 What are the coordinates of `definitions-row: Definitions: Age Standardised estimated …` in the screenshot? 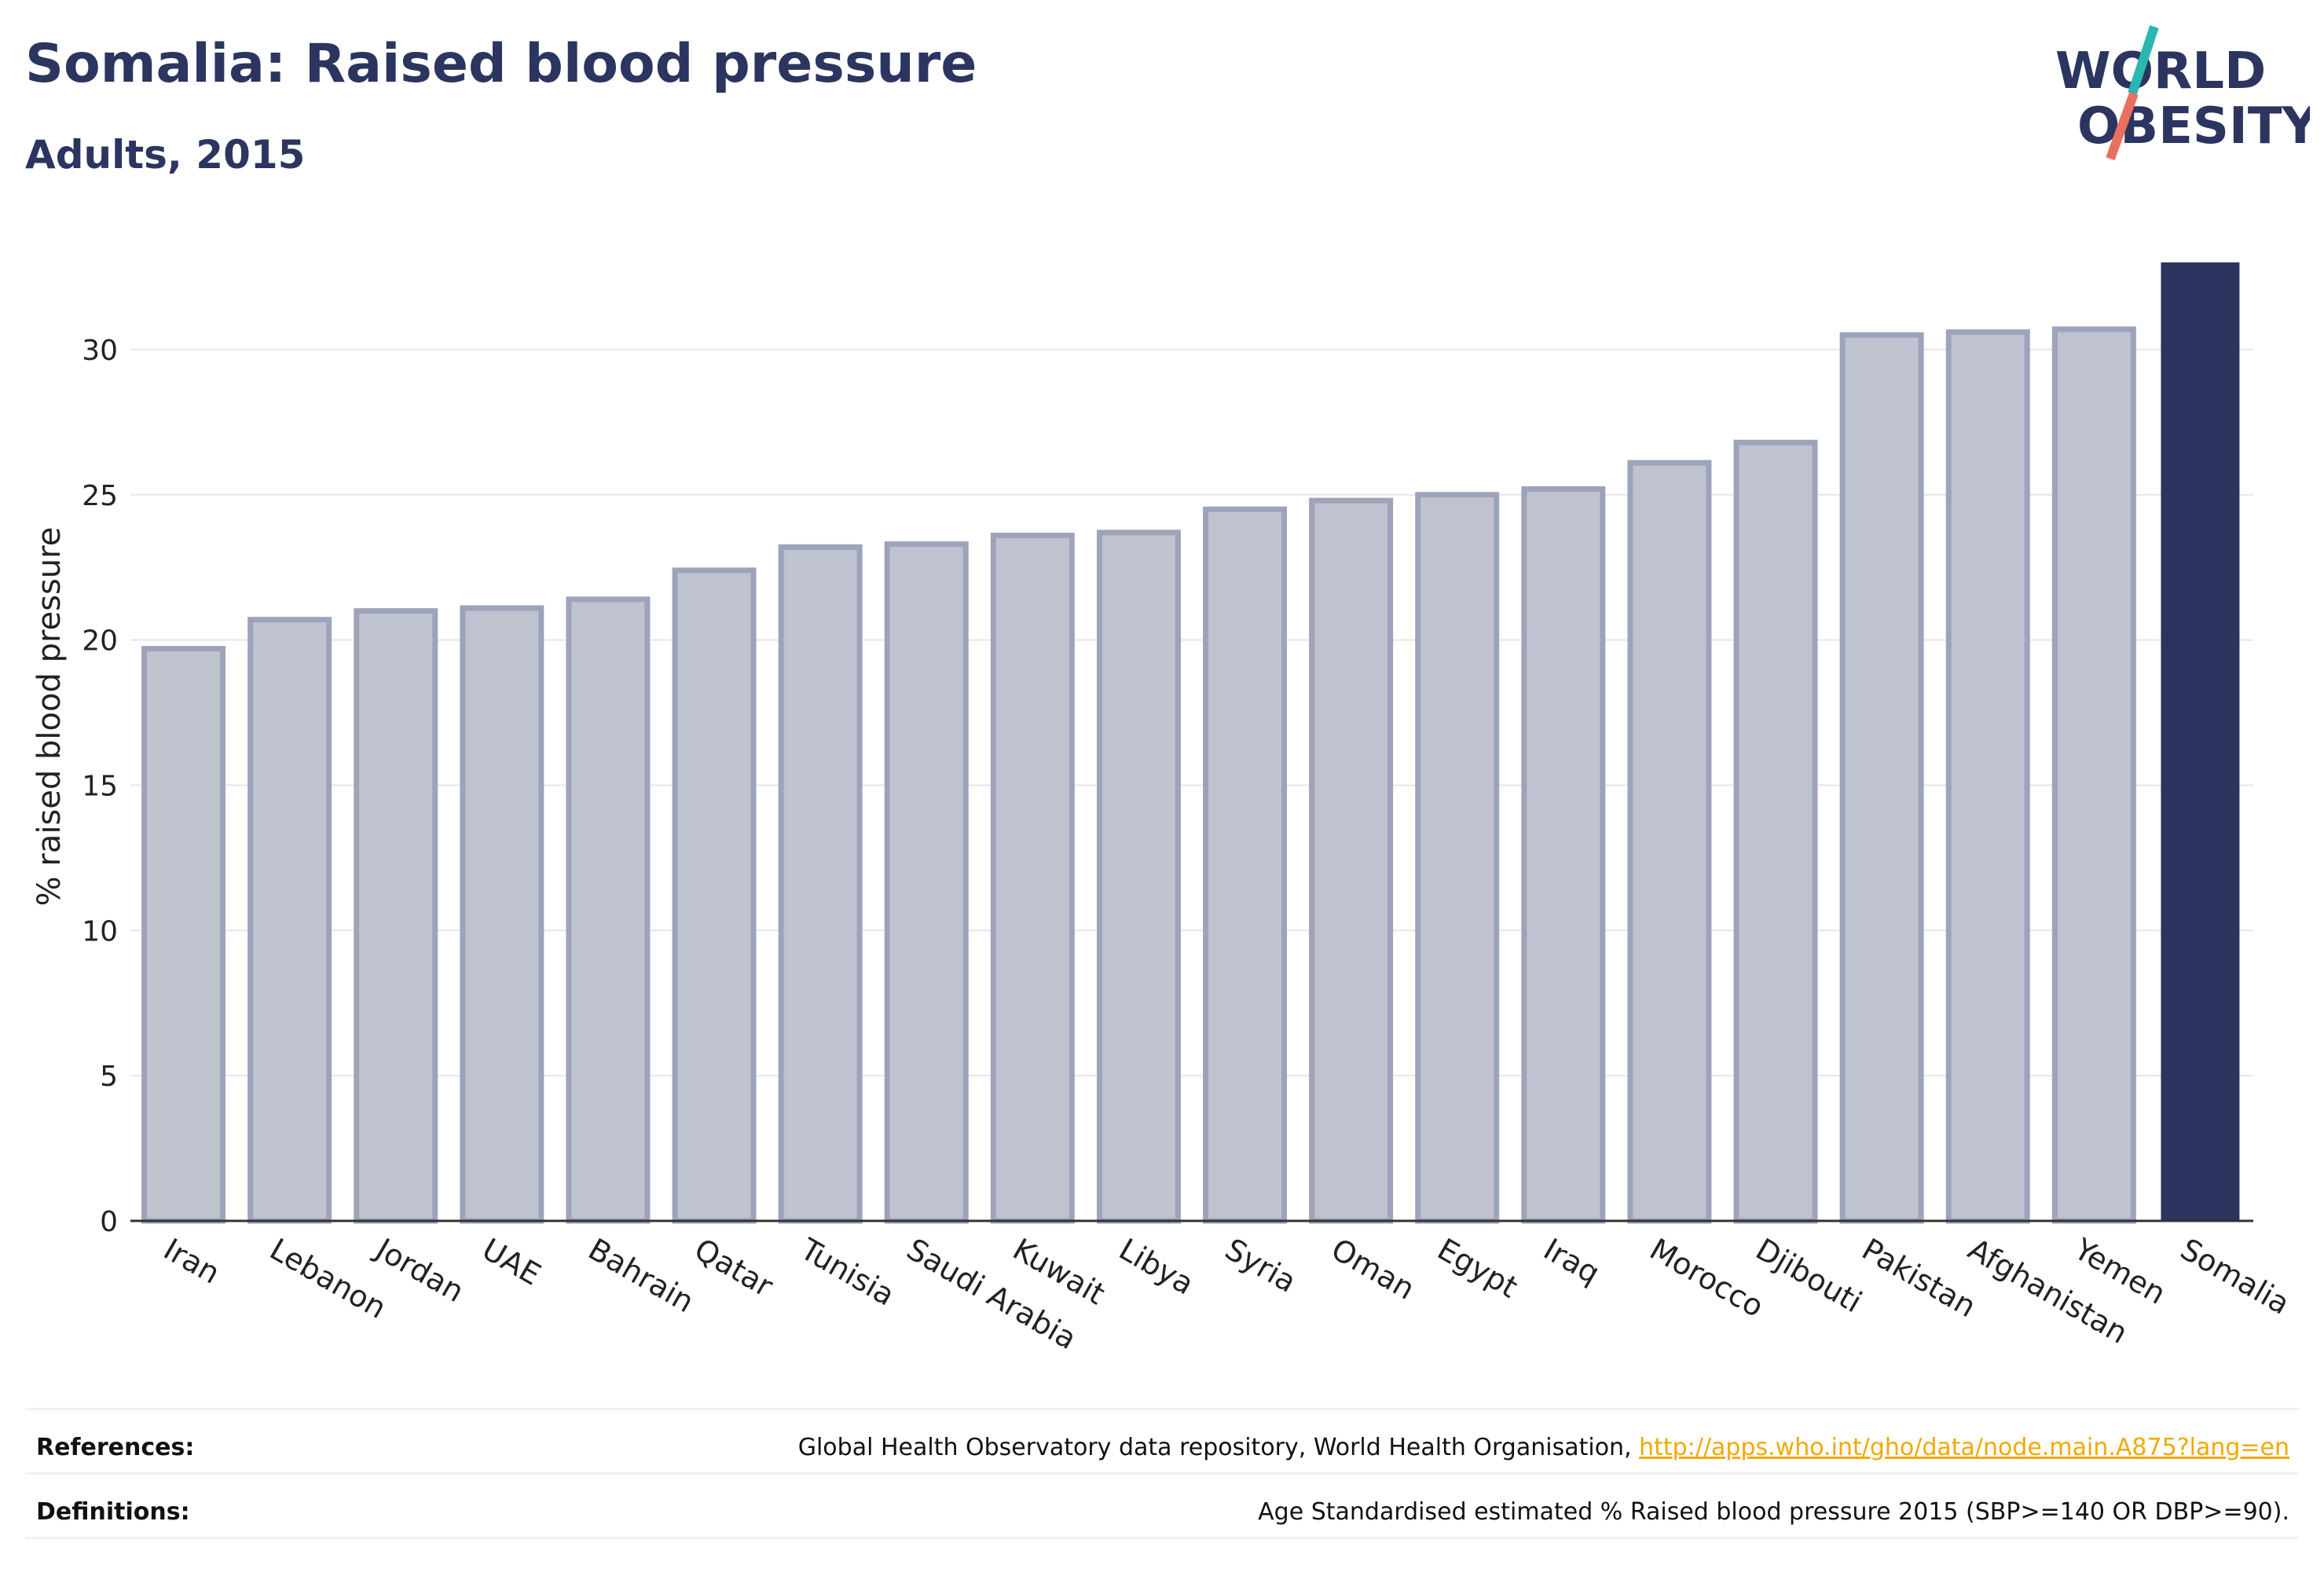 It's located at (1162, 1511).